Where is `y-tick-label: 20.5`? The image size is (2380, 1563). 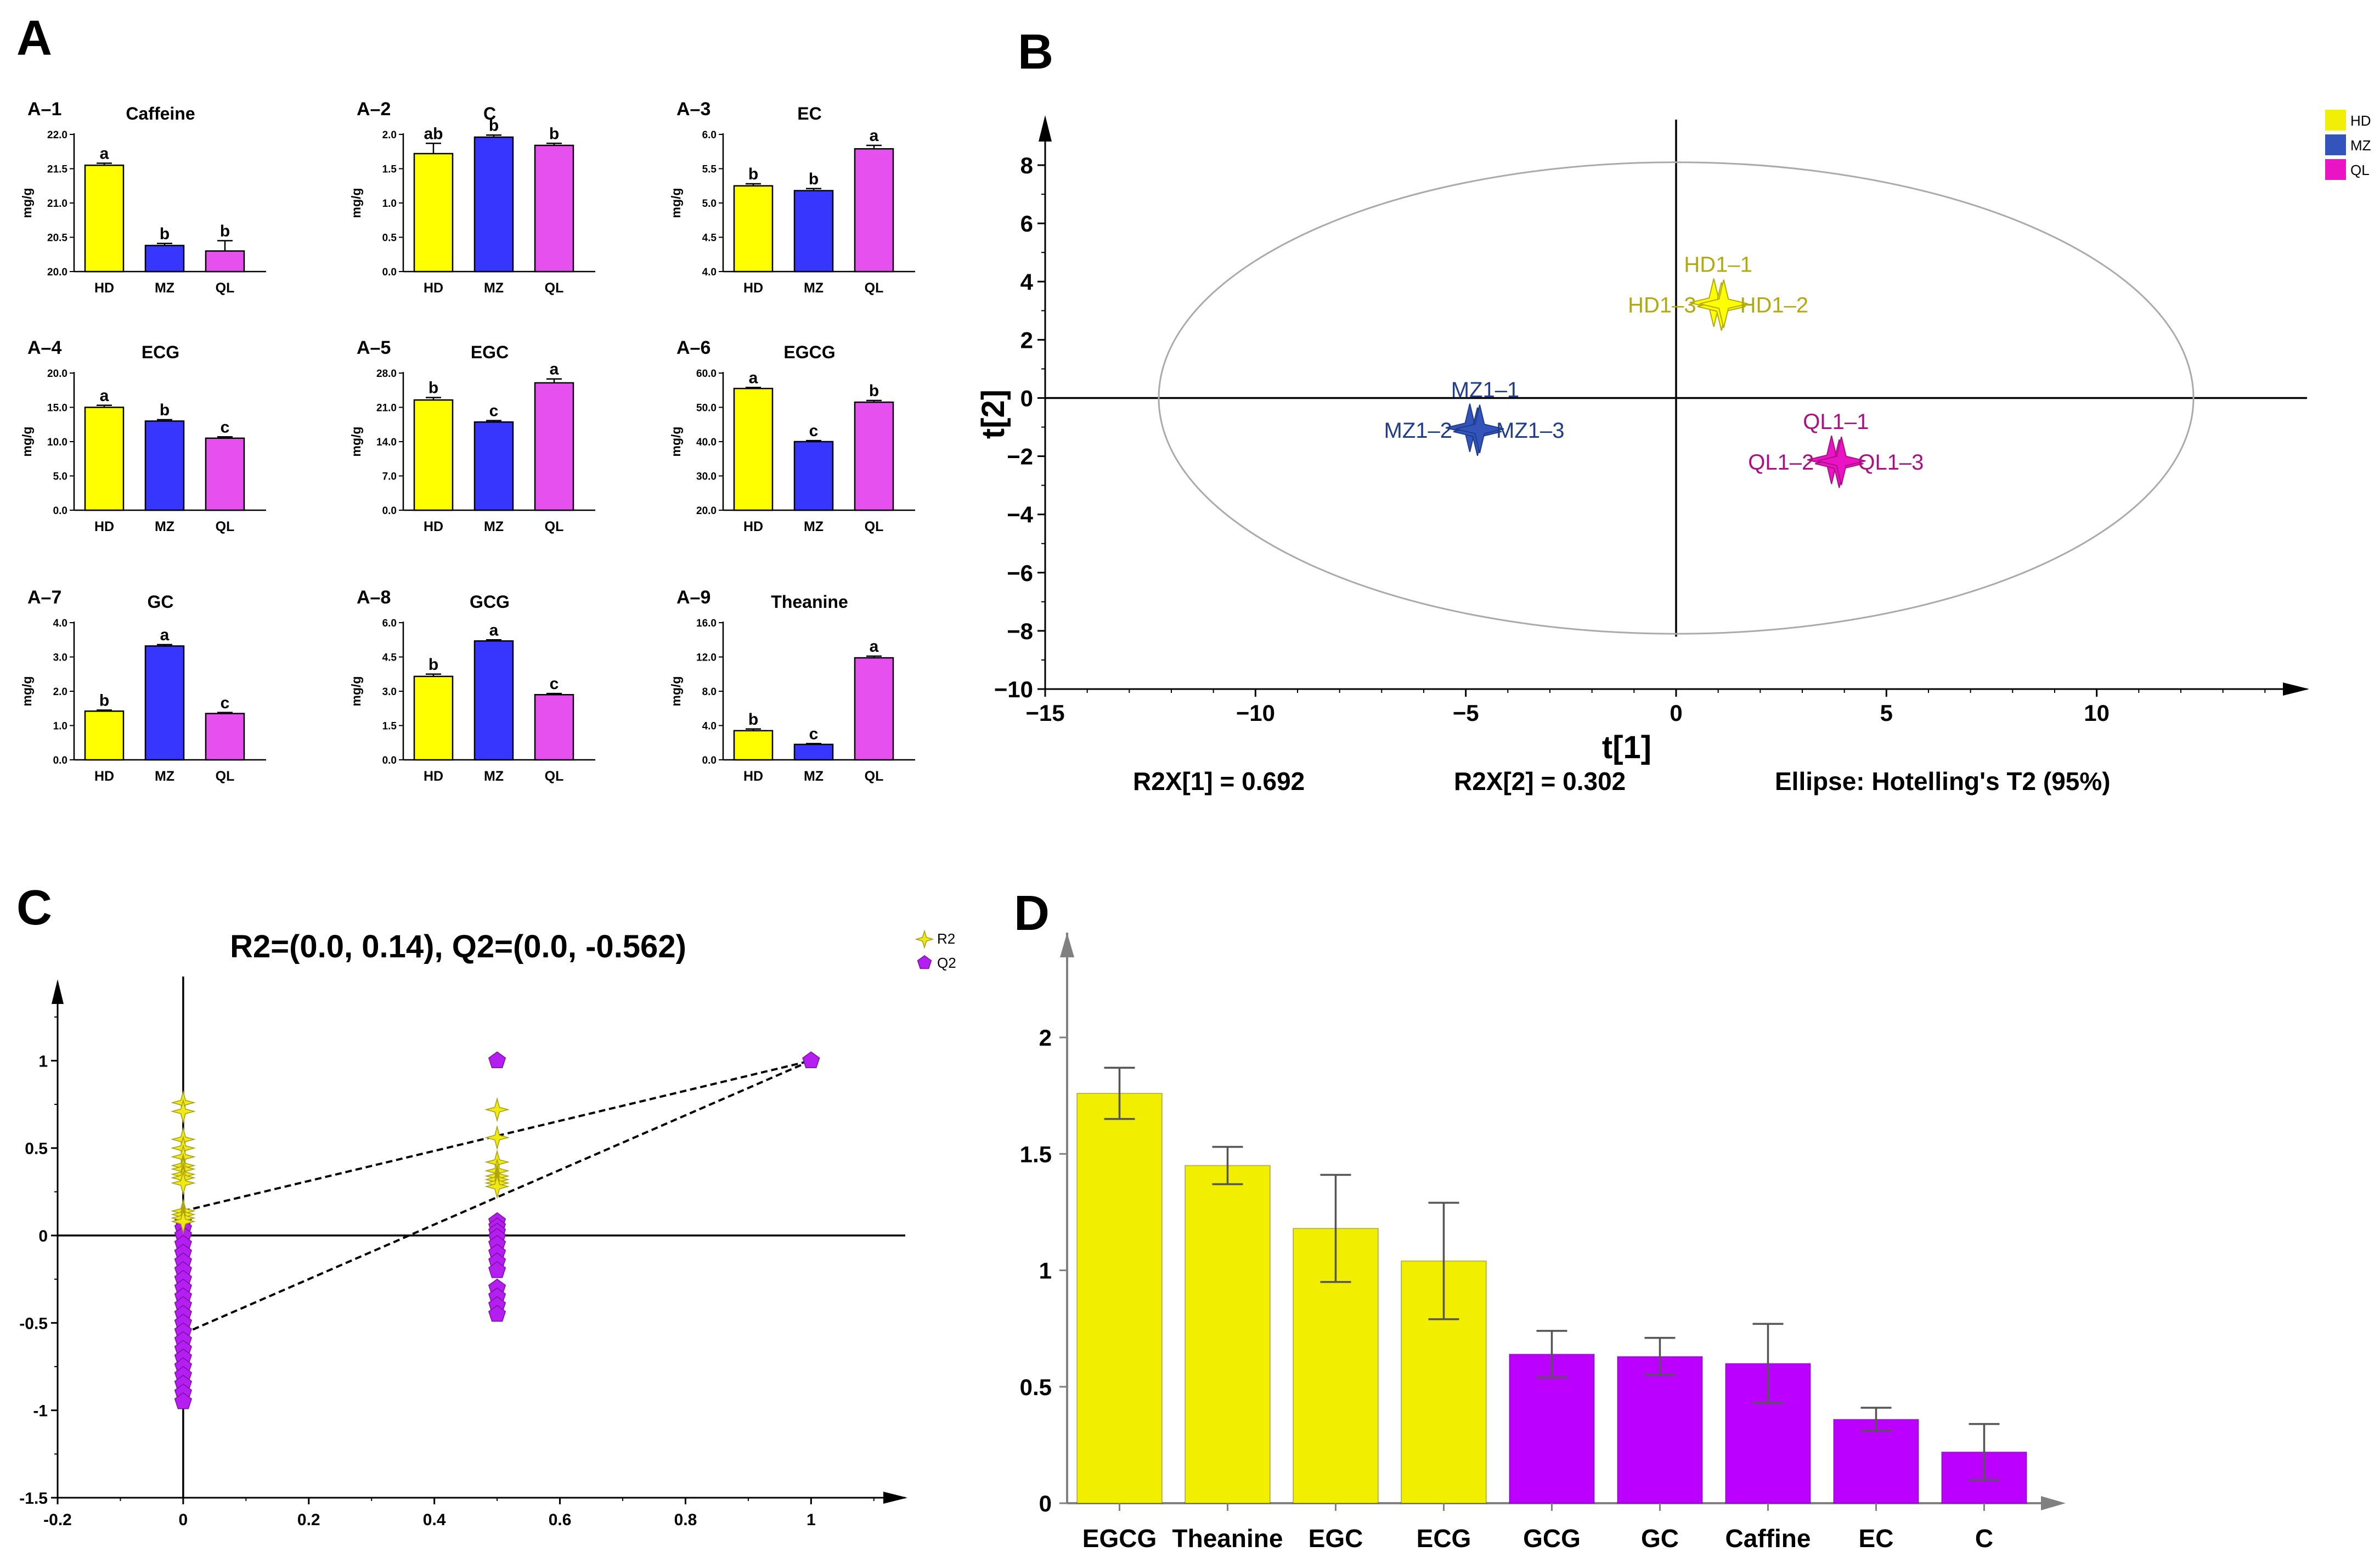
y-tick-label: 20.5 is located at coordinates (57, 238).